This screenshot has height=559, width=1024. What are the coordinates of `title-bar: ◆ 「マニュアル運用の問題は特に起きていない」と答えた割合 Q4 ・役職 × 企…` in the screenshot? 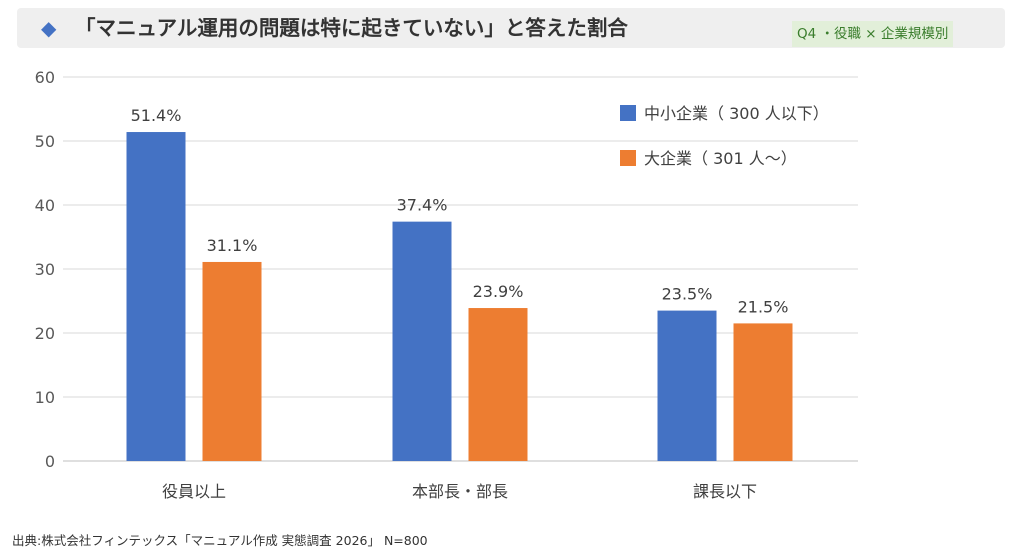 It's located at (511, 28).